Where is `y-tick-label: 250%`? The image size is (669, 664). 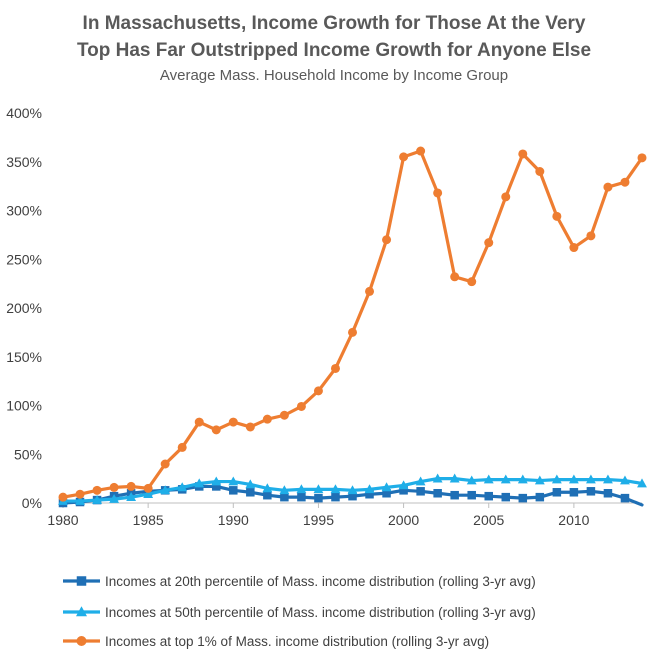 y-tick-label: 250% is located at coordinates (24, 259).